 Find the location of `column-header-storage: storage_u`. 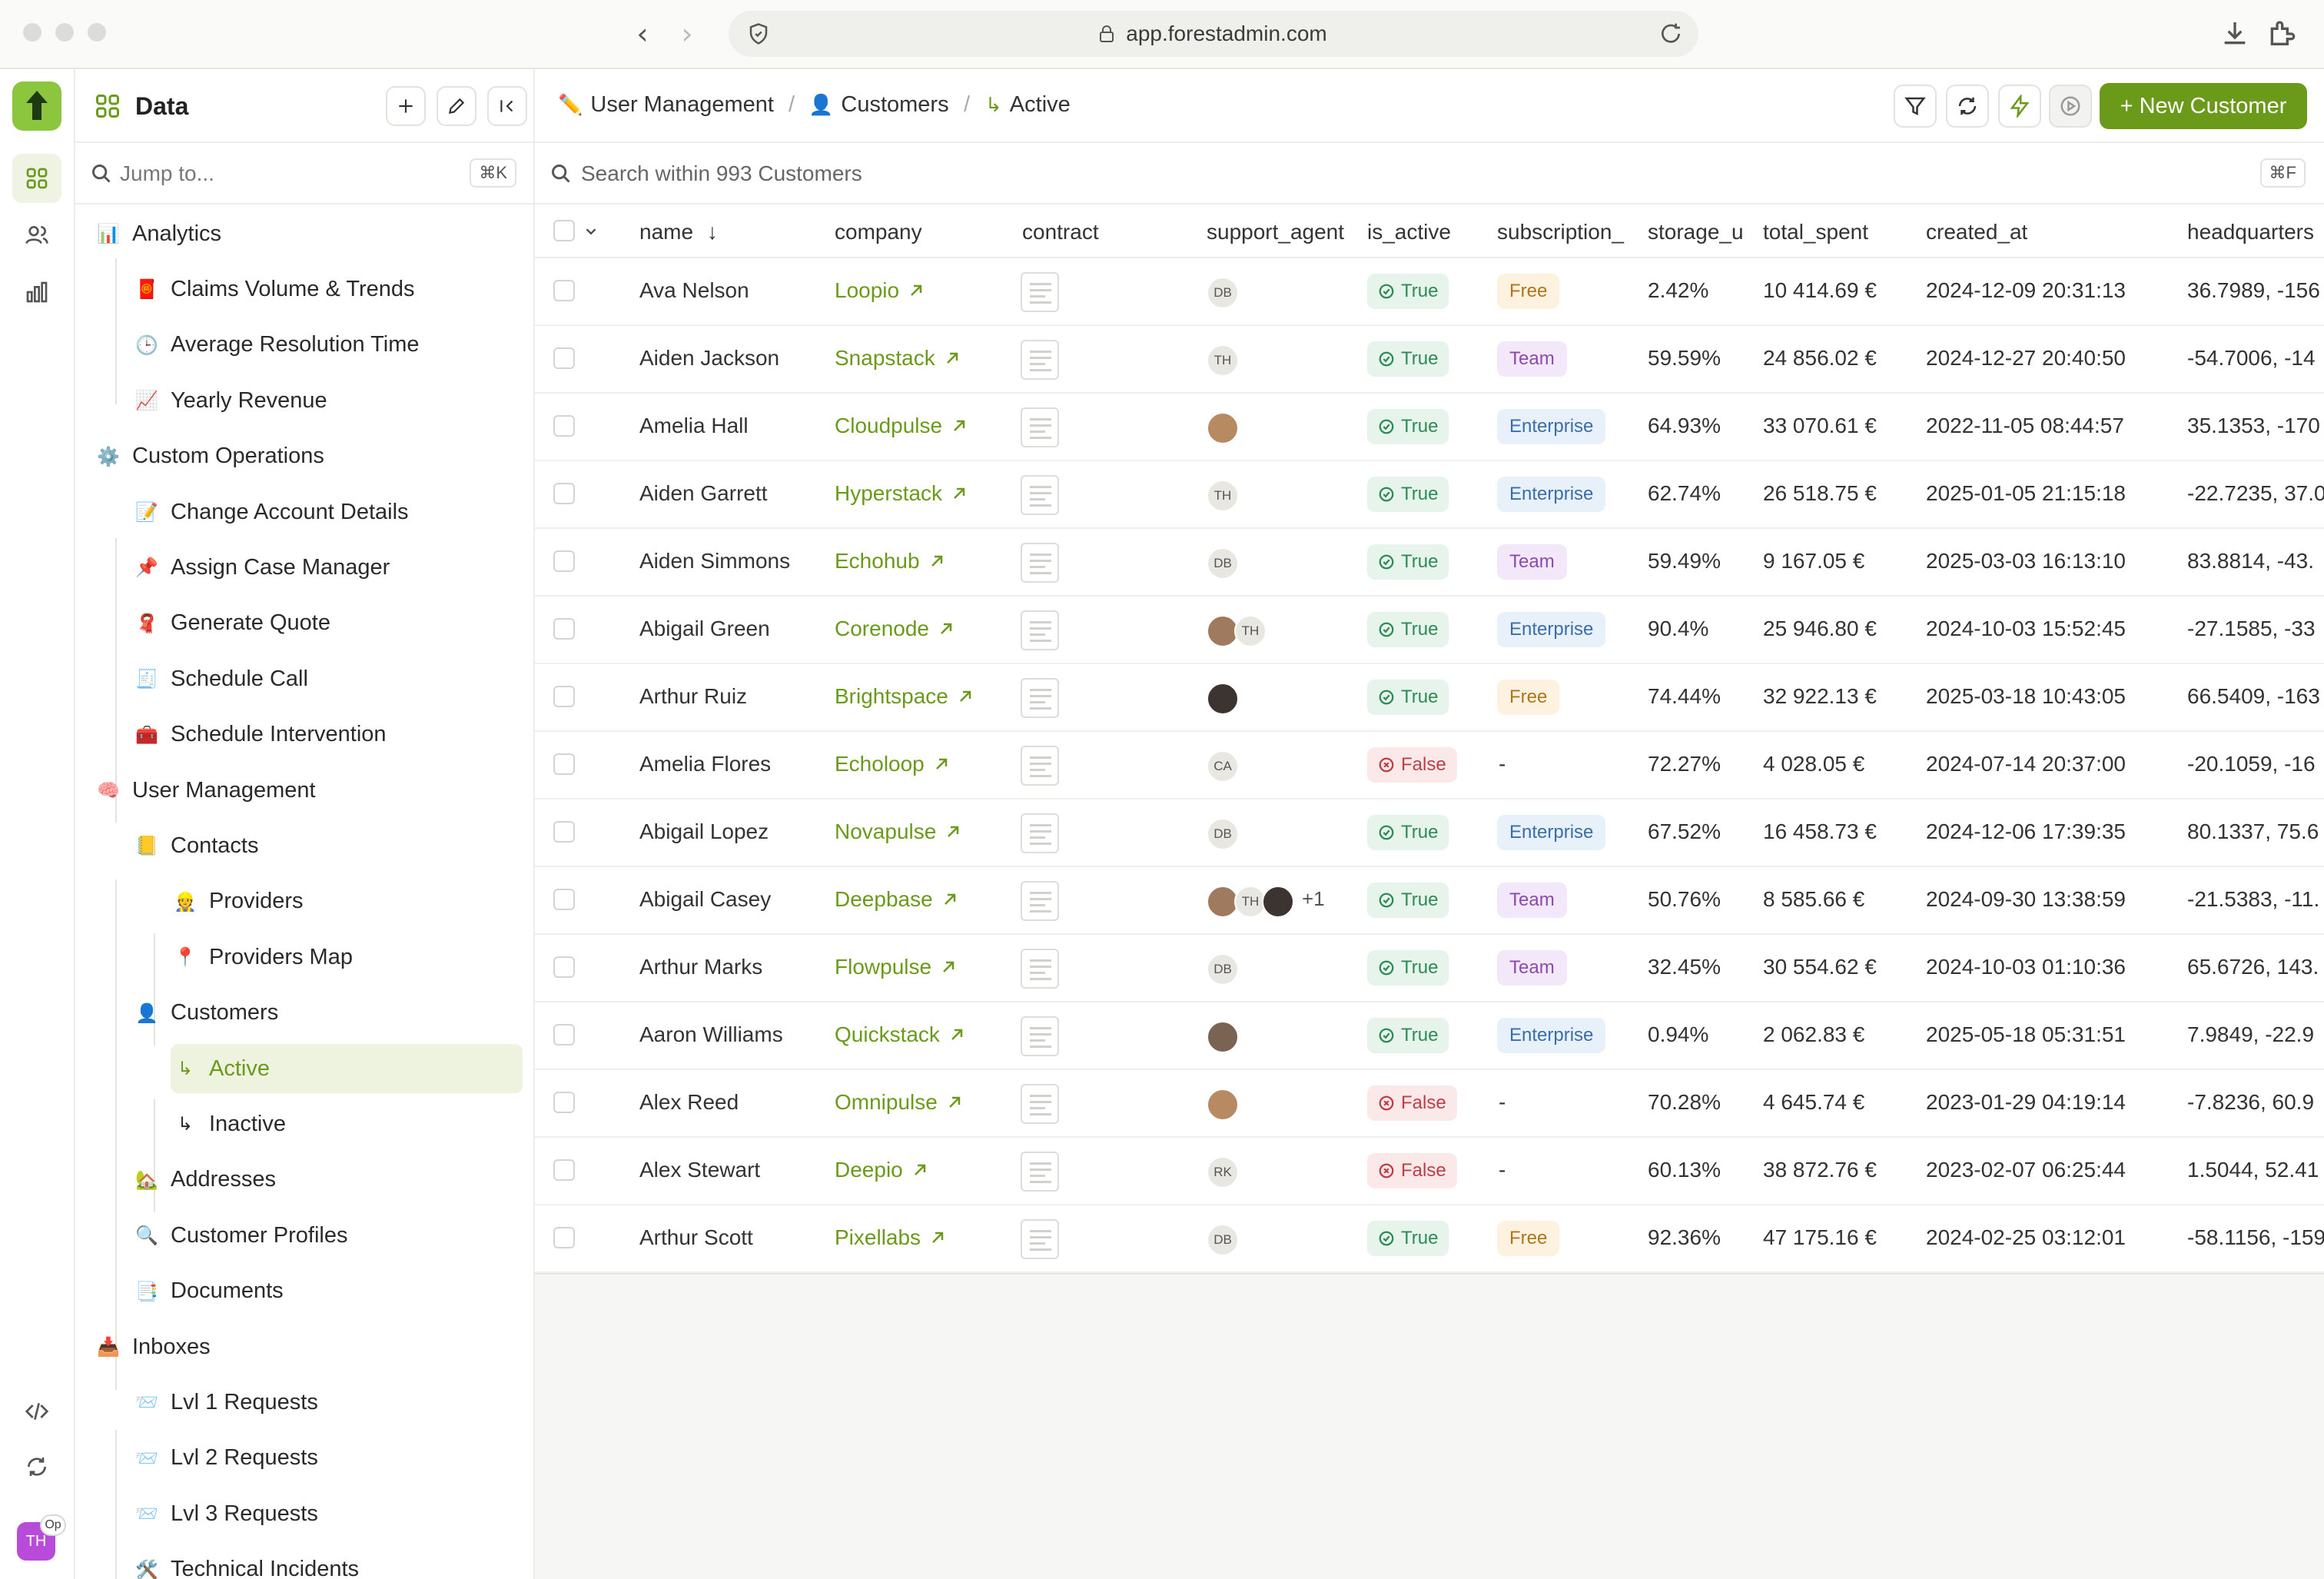

column-header-storage: storage_u is located at coordinates (1695, 232).